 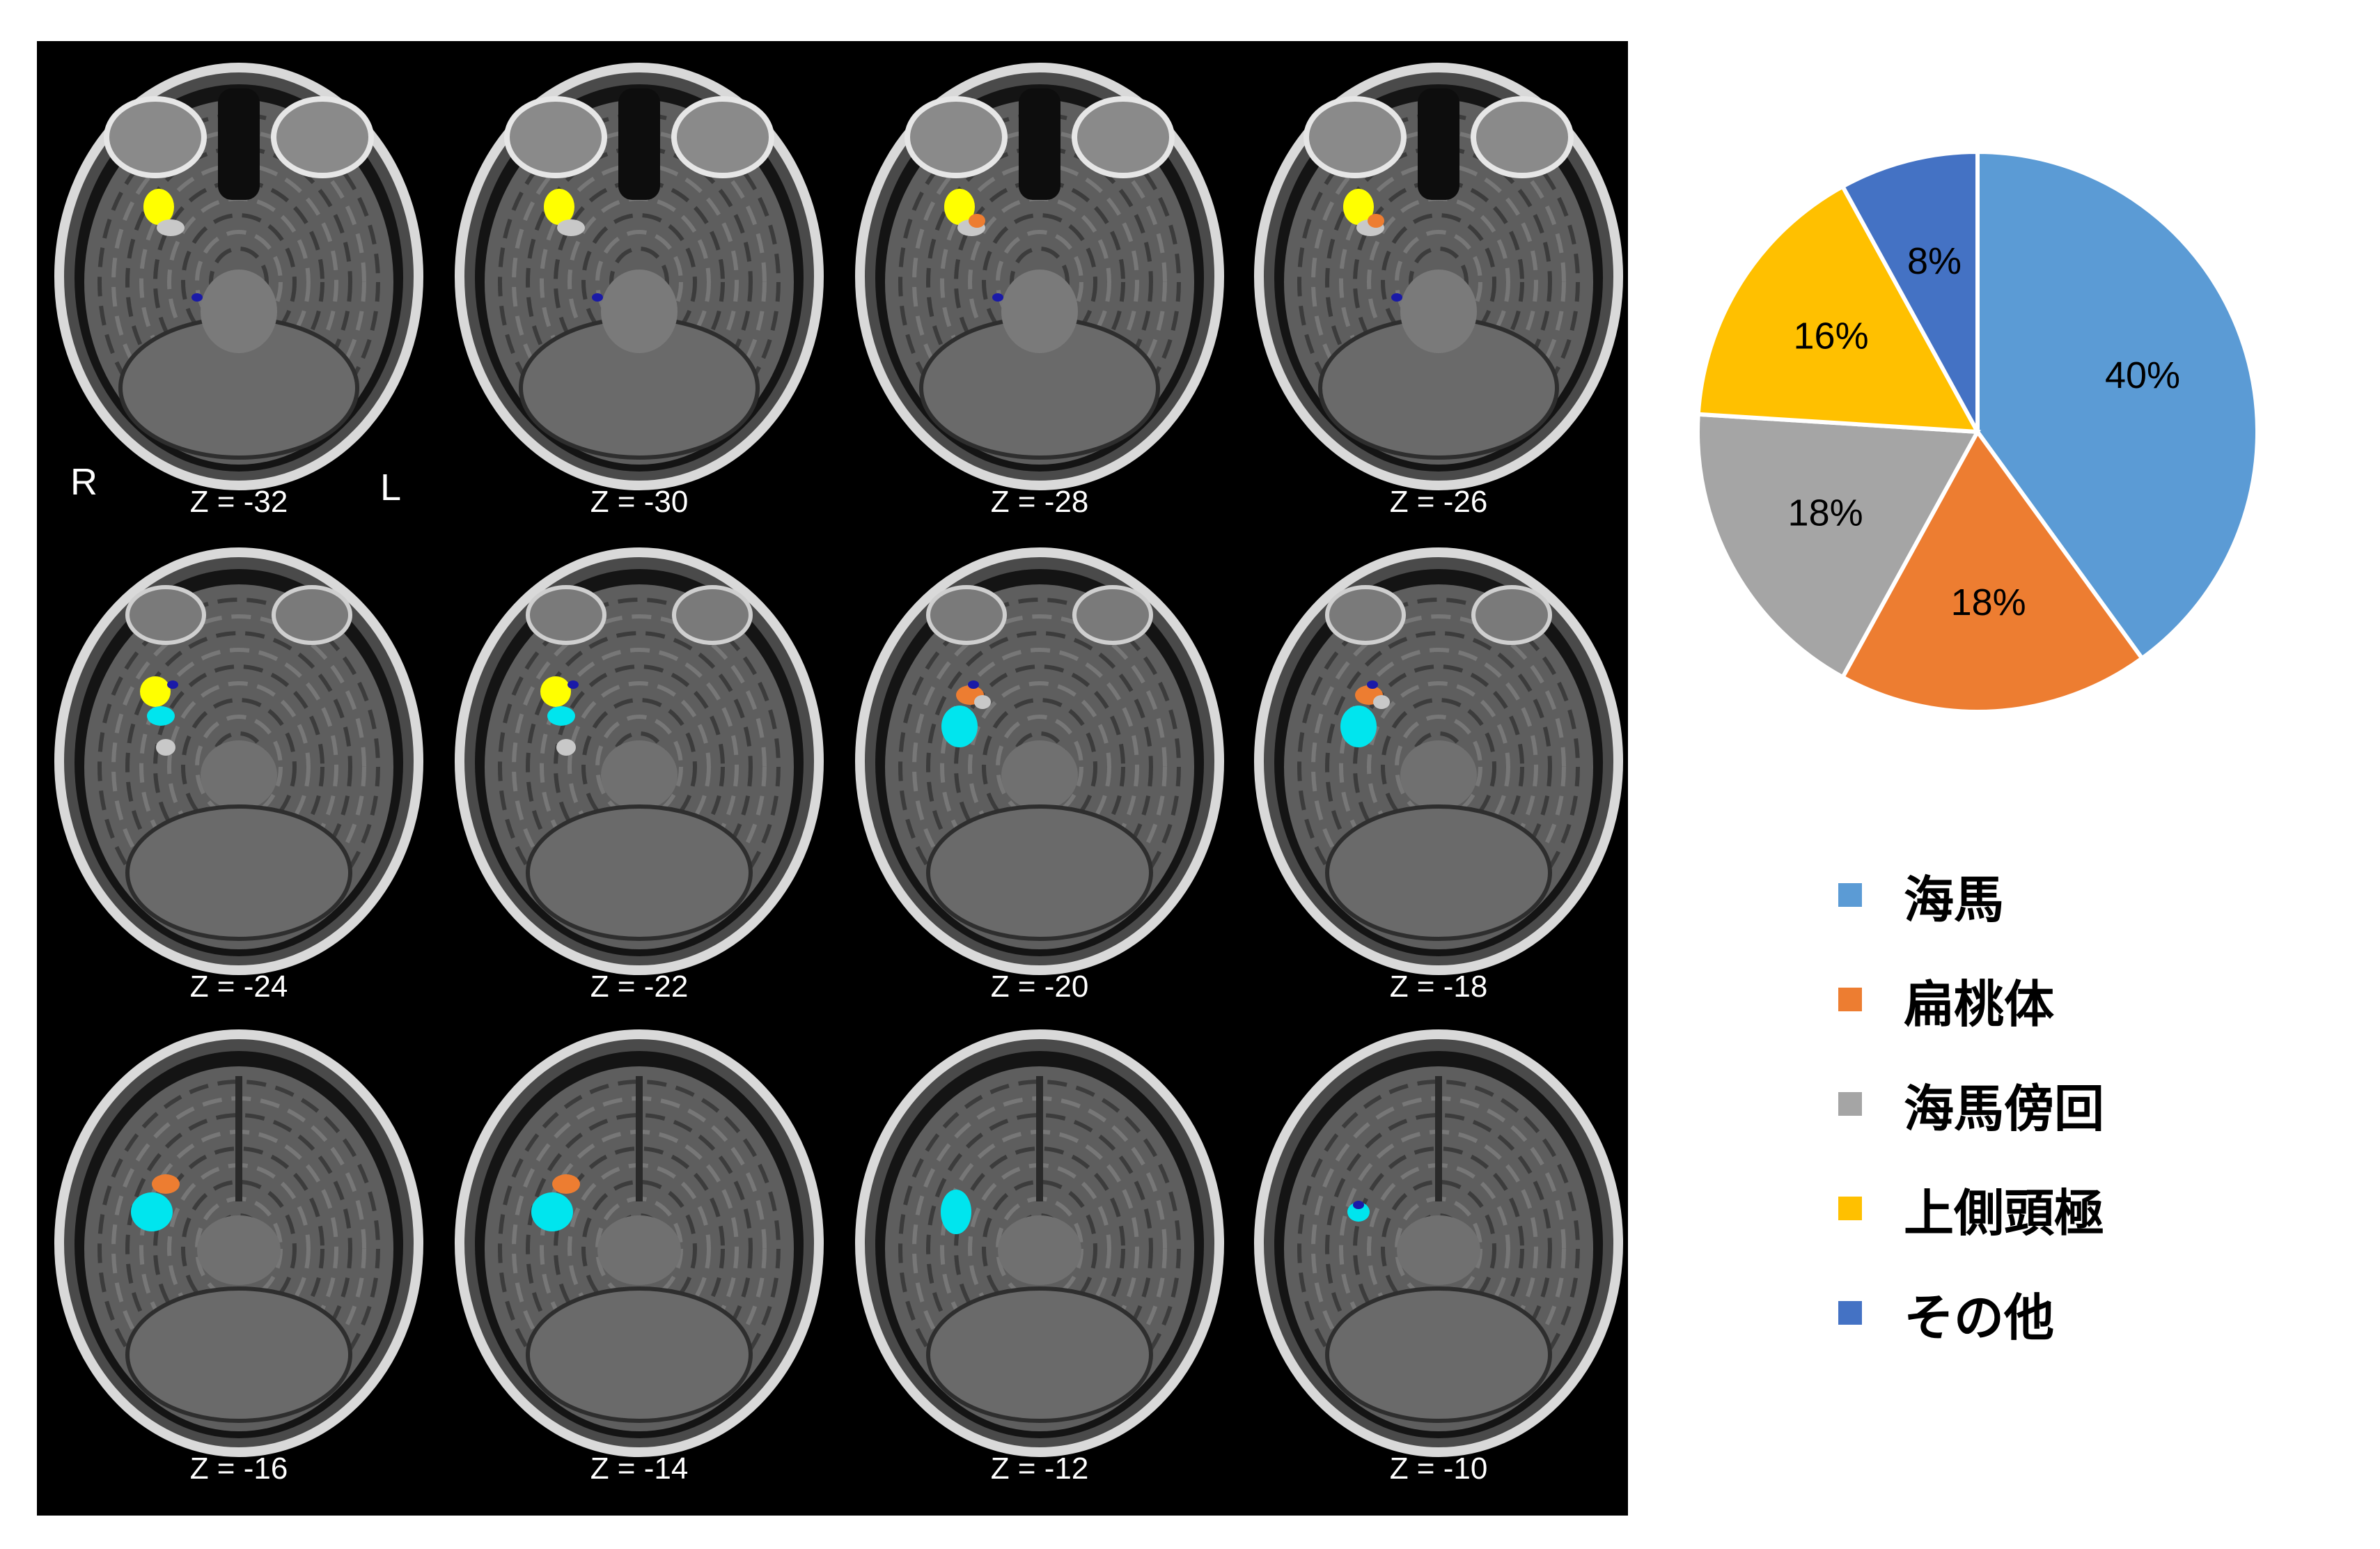 What do you see at coordinates (1979, 1318) in the screenshot?
I see `legend-label: その他` at bounding box center [1979, 1318].